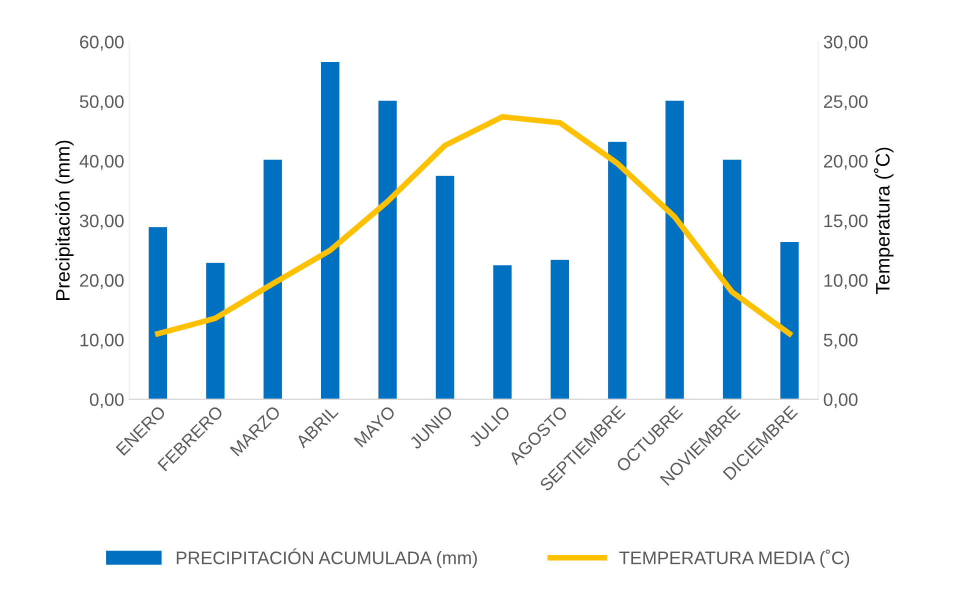 This screenshot has height=596, width=957. I want to click on y-tick-label: 40,00, so click(102, 162).